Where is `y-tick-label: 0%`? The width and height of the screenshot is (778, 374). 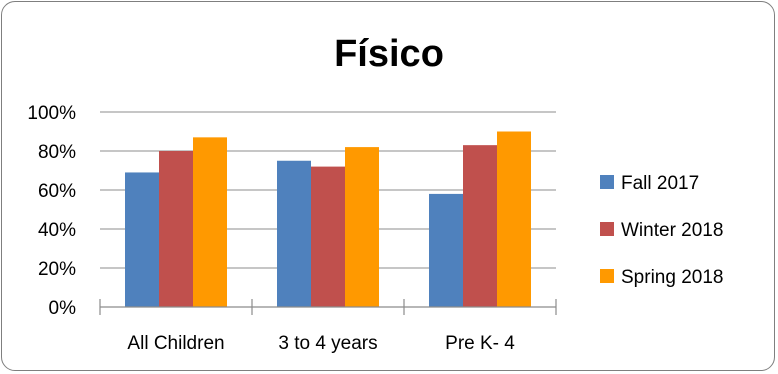
y-tick-label: 0% is located at coordinates (63, 308).